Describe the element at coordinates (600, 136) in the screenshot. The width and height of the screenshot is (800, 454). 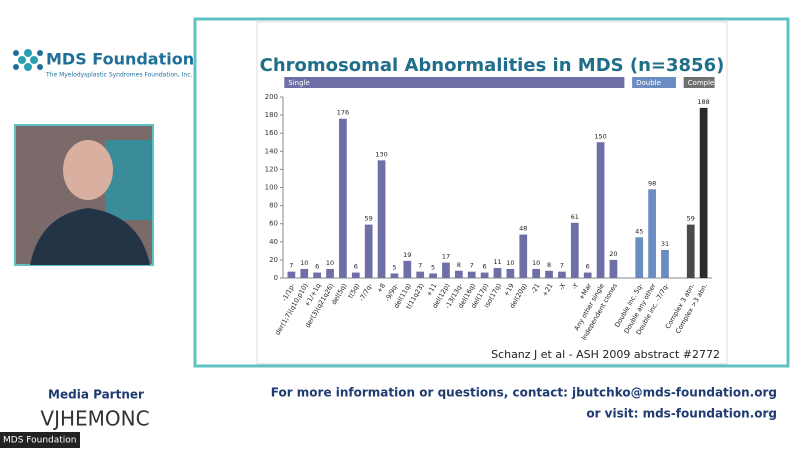
I see `value-label: 150` at that location.